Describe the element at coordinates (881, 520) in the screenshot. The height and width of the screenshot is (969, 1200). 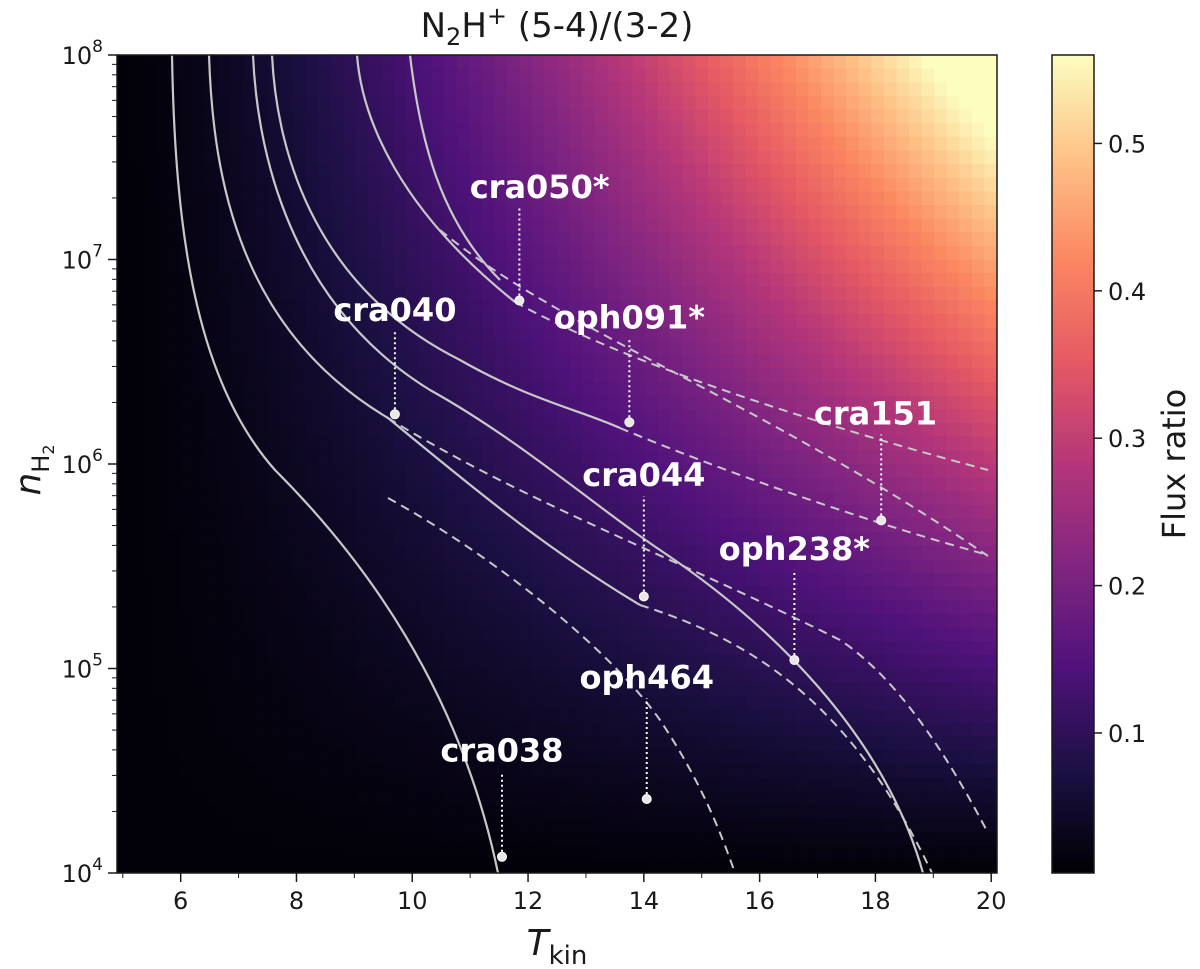
I see `source-marker` at that location.